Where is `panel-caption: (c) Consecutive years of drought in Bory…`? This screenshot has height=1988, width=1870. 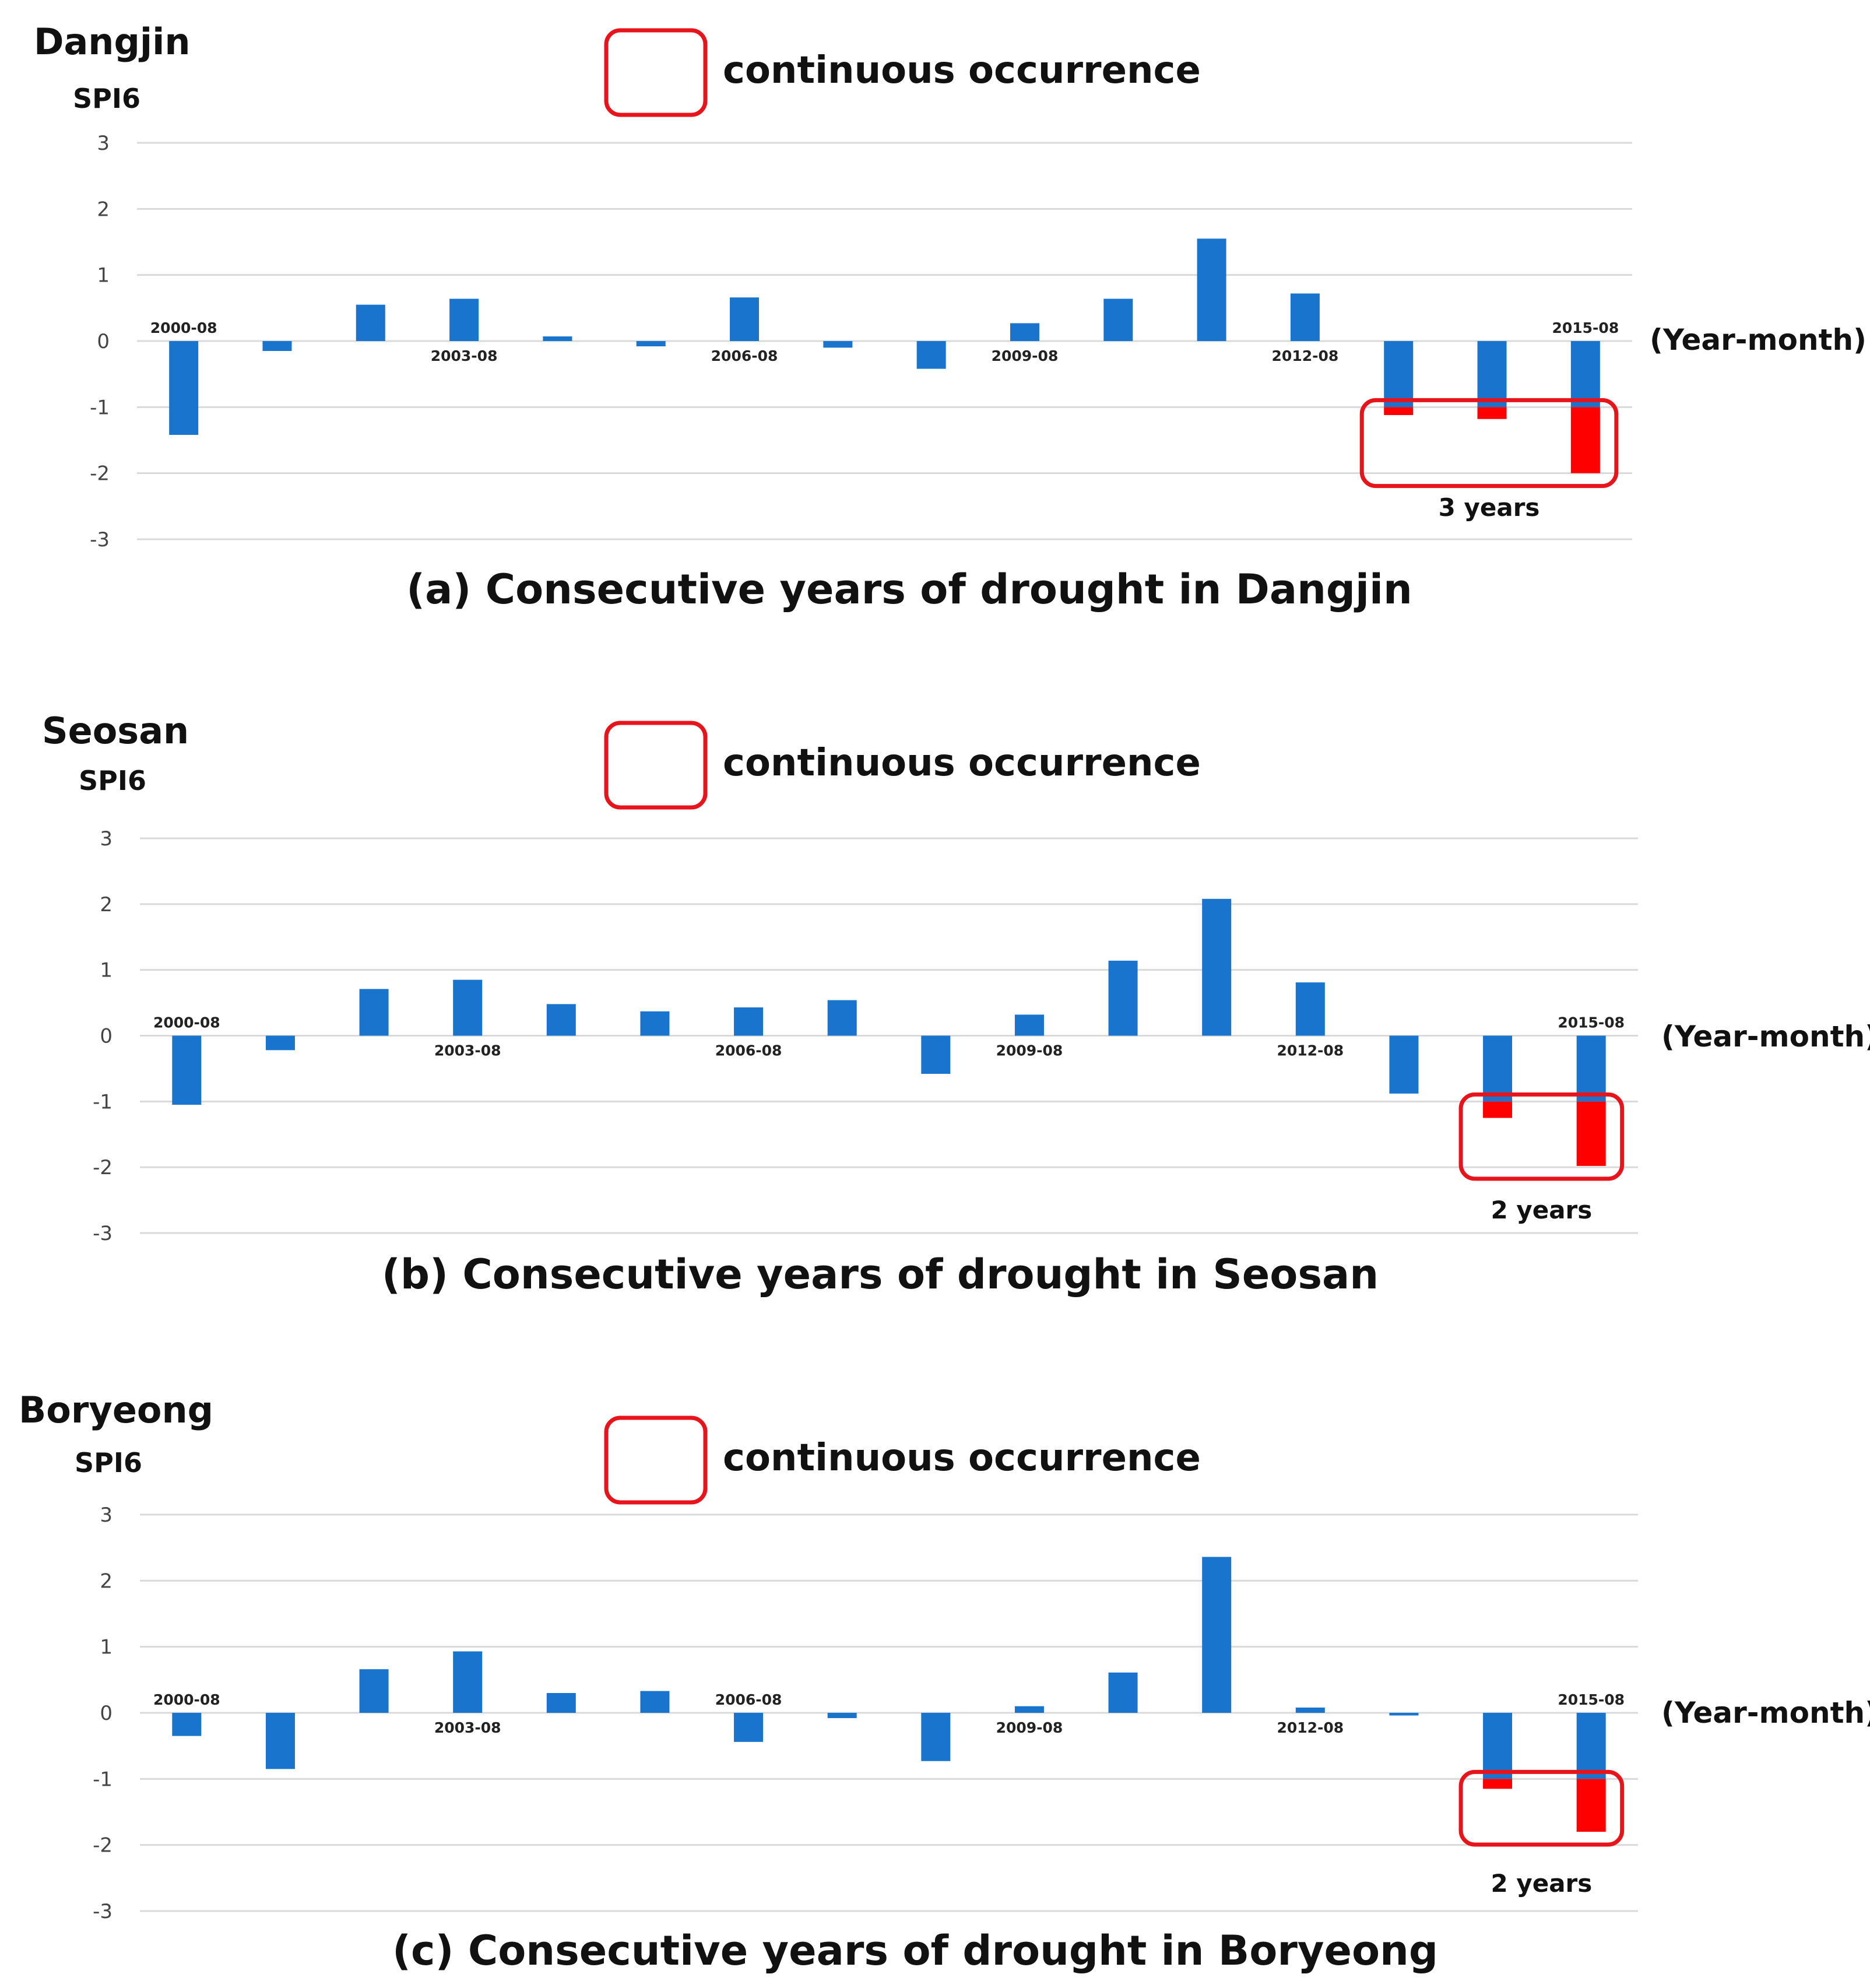 panel-caption: (c) Consecutive years of drought in Bory… is located at coordinates (915, 1951).